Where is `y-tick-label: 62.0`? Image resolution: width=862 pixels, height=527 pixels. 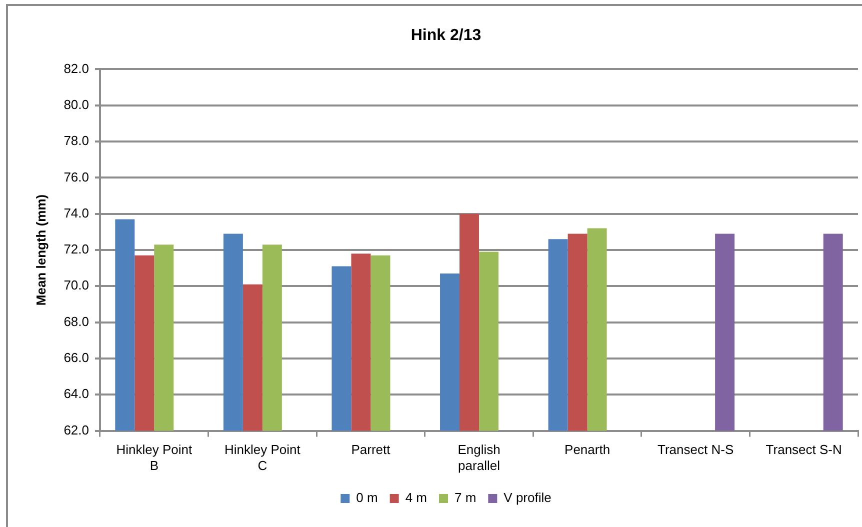
y-tick-label: 62.0 is located at coordinates (76, 430).